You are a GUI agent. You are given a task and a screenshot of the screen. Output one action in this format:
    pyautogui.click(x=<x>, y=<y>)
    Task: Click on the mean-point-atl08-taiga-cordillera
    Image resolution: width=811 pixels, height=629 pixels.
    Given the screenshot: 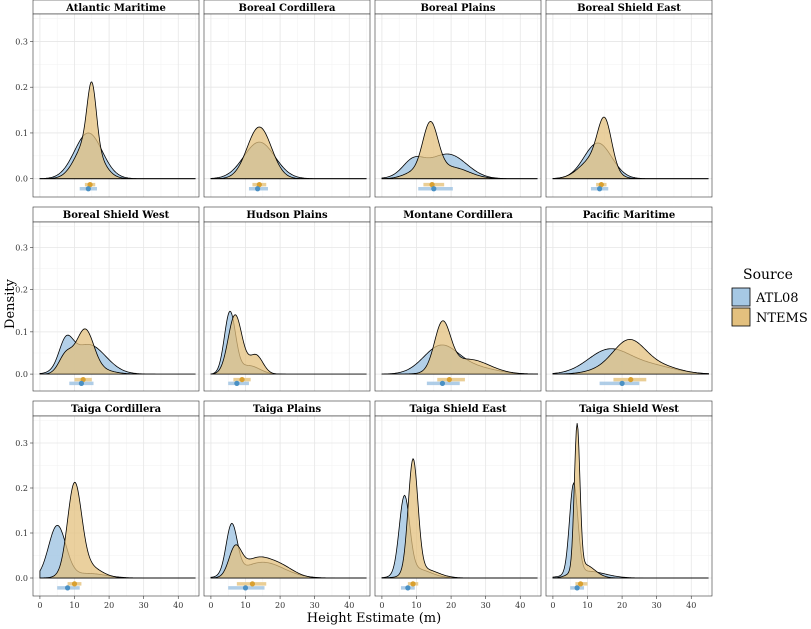 What is the action you would take?
    pyautogui.click(x=67, y=588)
    